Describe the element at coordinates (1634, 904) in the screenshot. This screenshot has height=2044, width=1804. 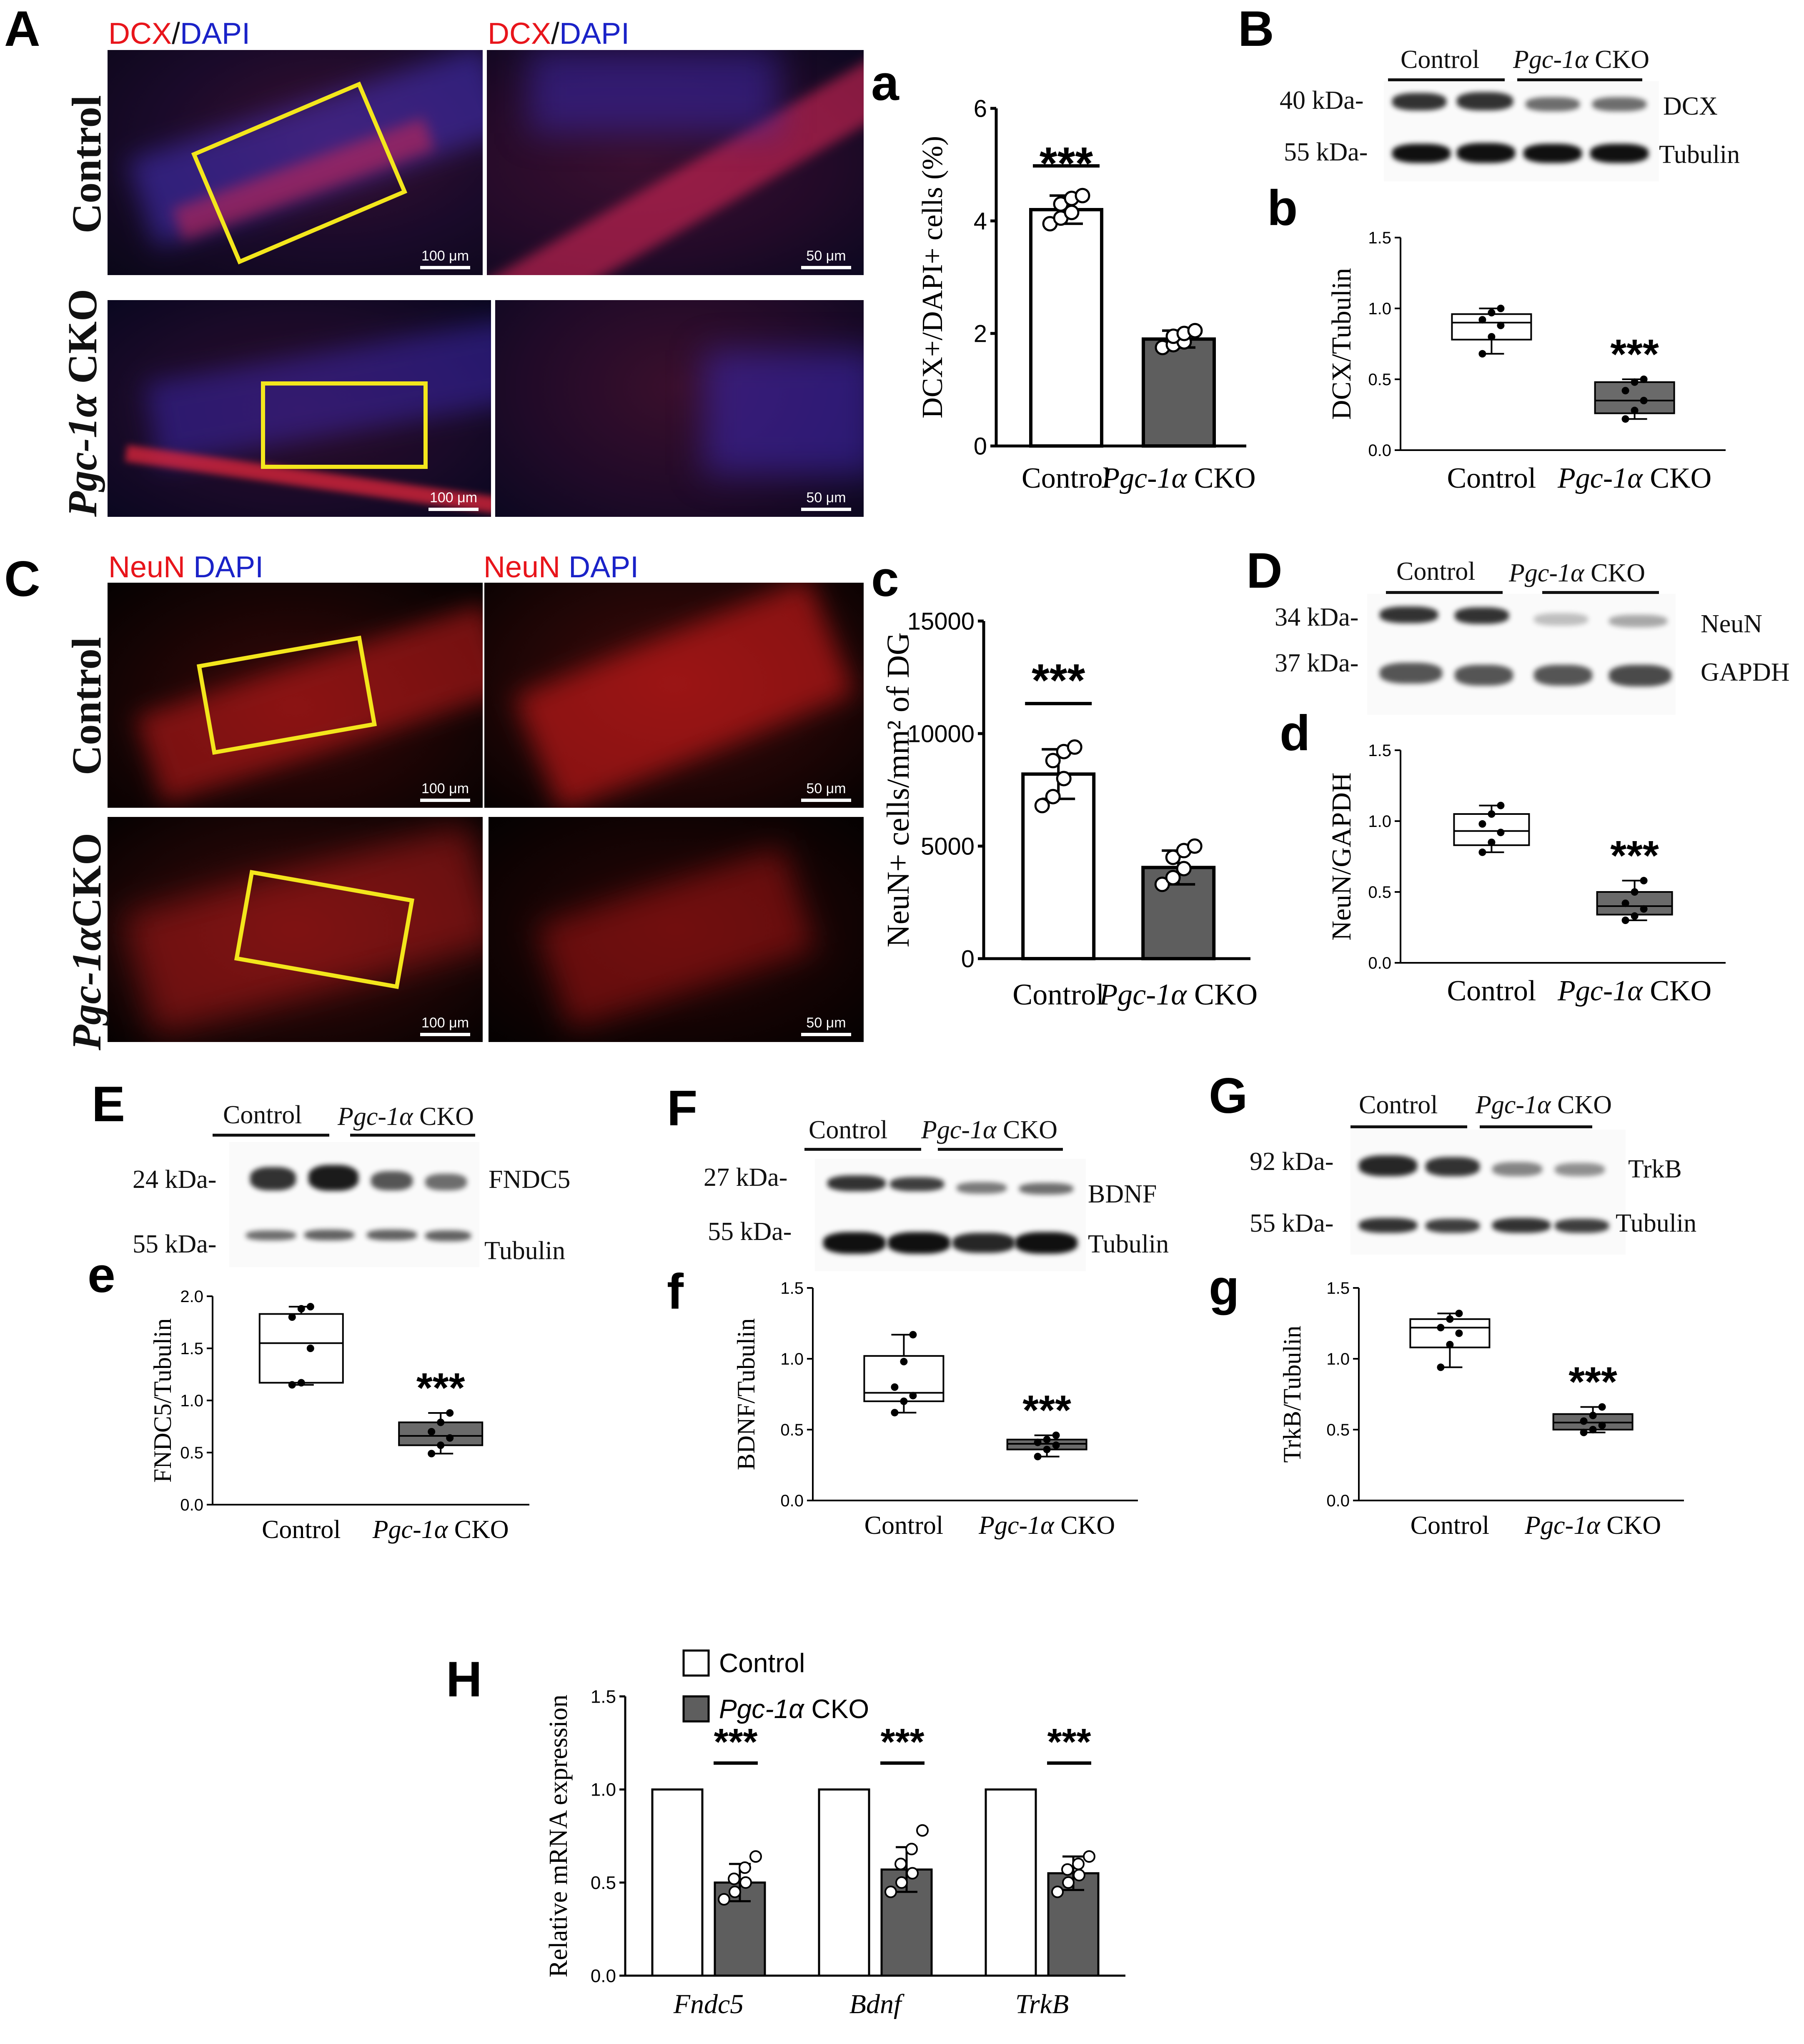
I see `box` at that location.